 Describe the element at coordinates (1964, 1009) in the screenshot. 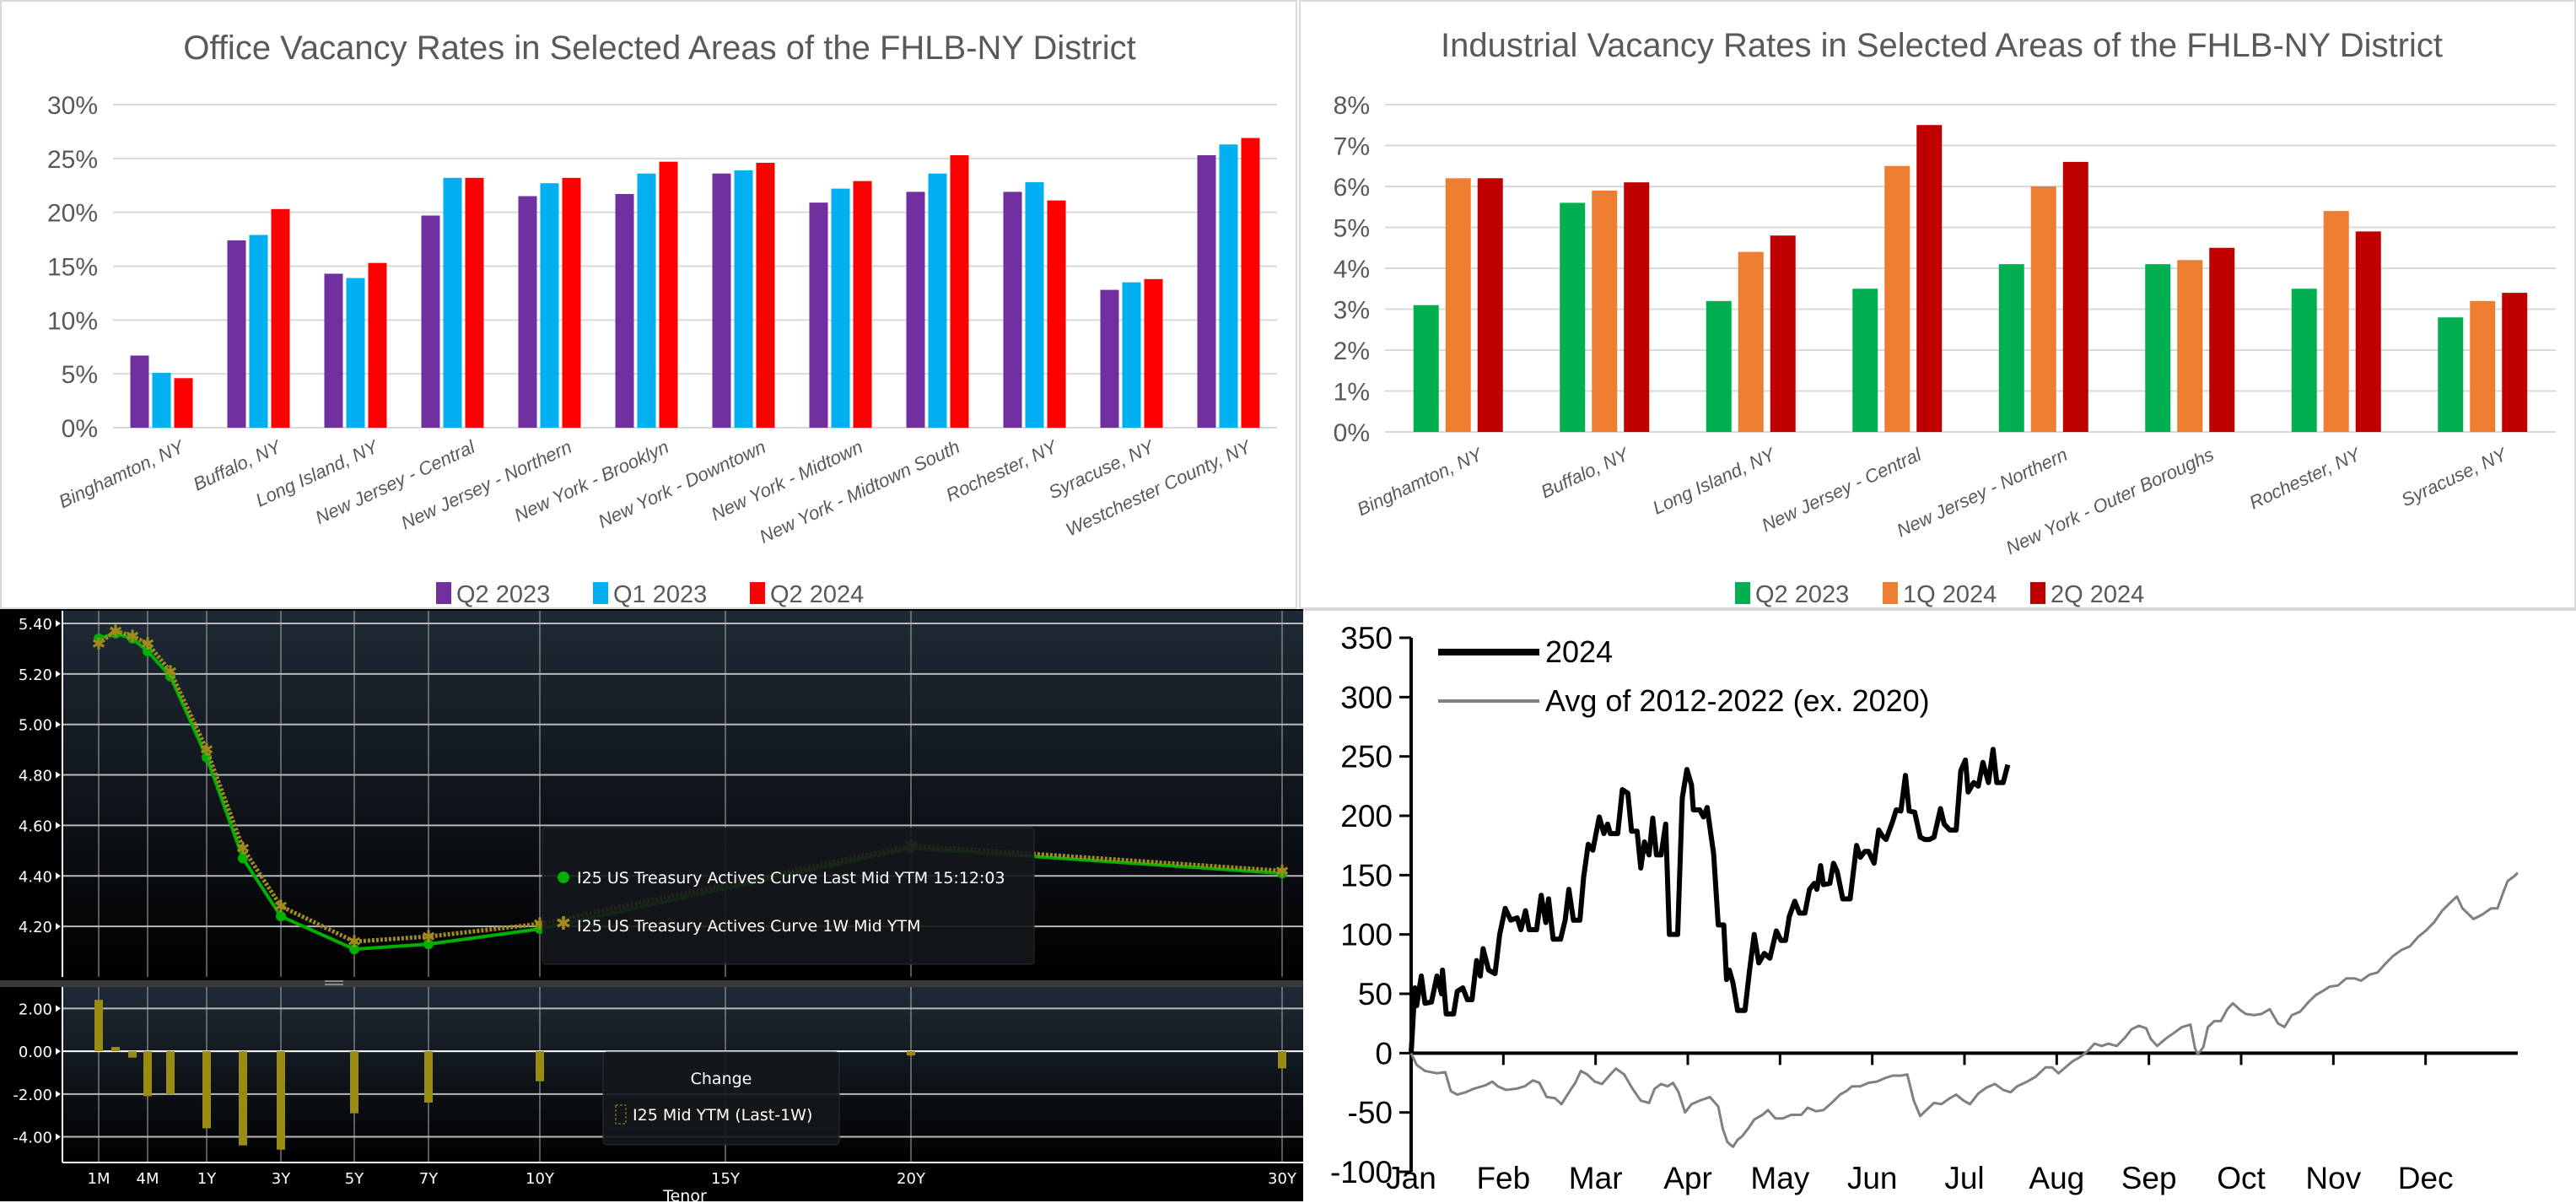

I see `series-avg-line` at that location.